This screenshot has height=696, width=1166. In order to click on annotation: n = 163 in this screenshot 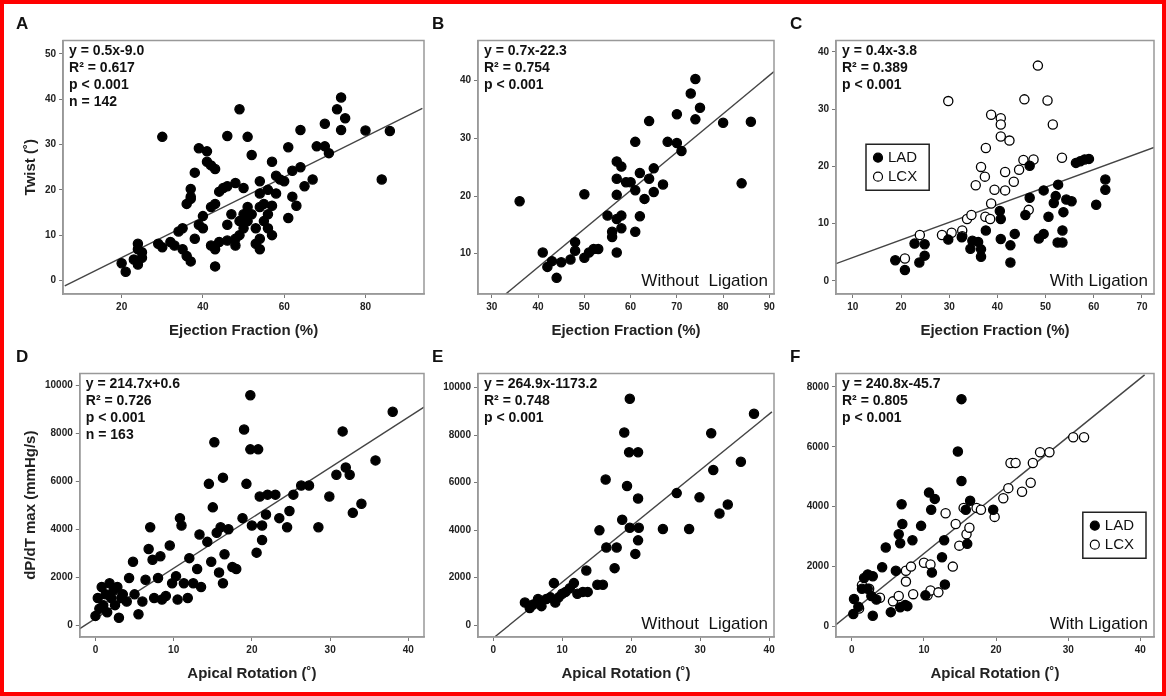, I will do `click(109, 434)`.